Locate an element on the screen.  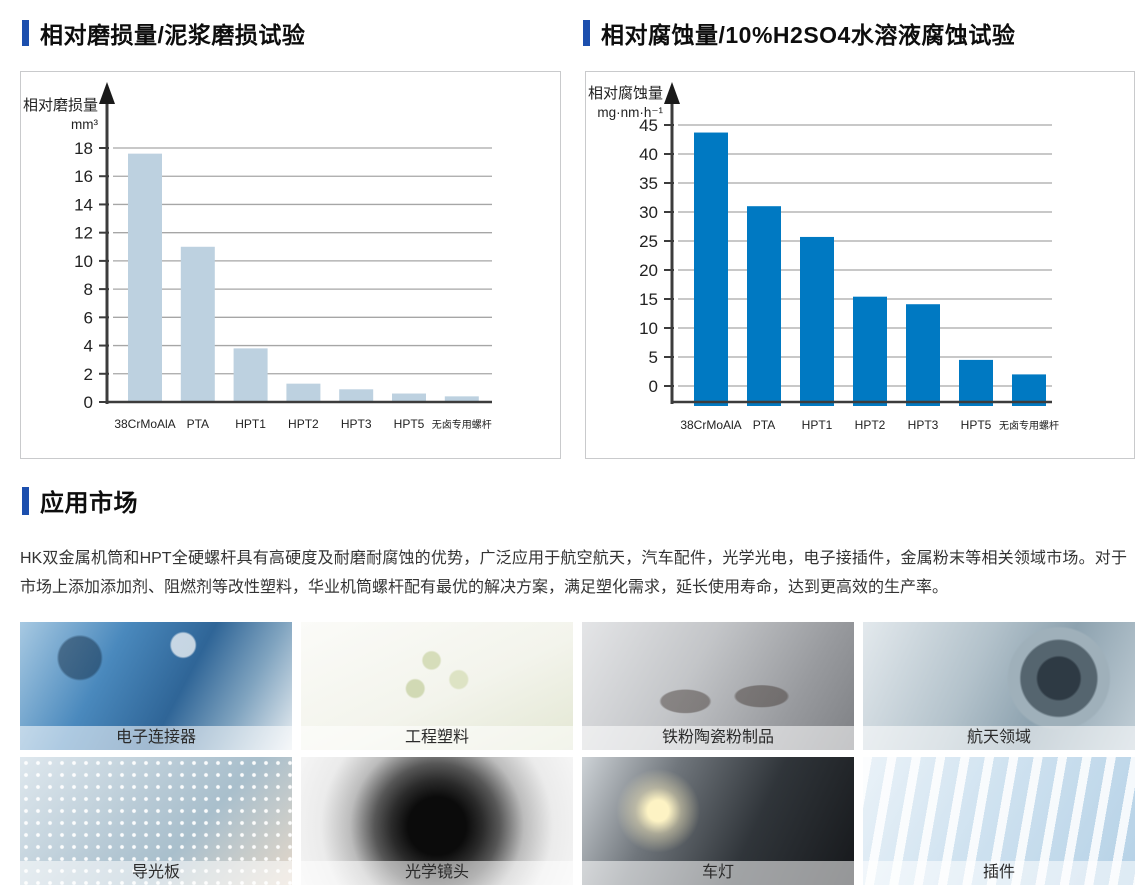
y-tick-label: 40 is located at coordinates (648, 154).